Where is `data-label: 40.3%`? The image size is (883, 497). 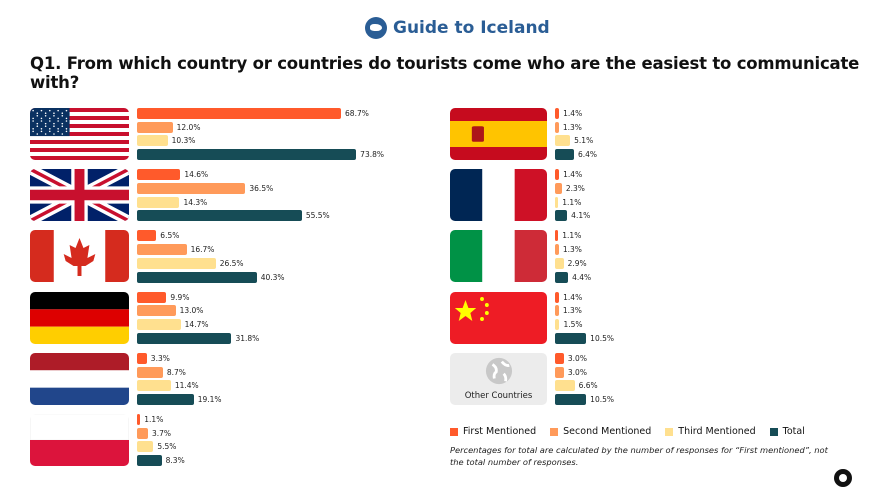 data-label: 40.3% is located at coordinates (272, 277).